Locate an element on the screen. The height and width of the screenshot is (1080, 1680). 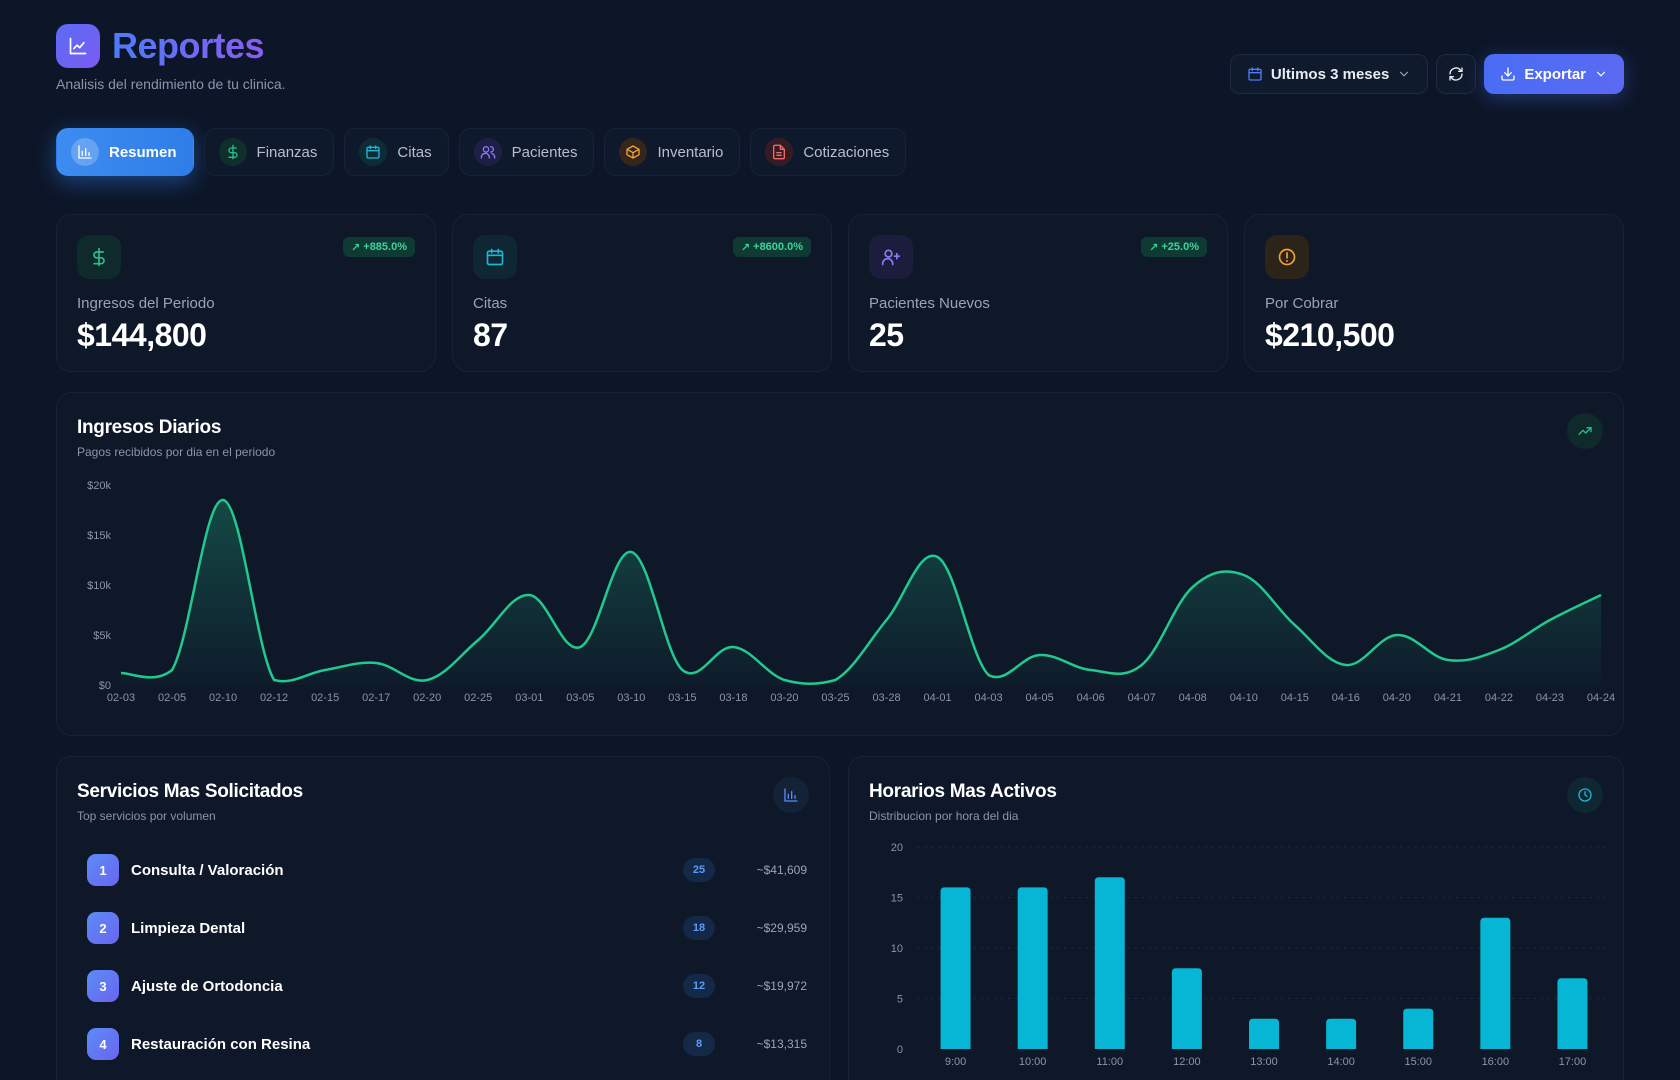
document-icon is located at coordinates (779, 152).